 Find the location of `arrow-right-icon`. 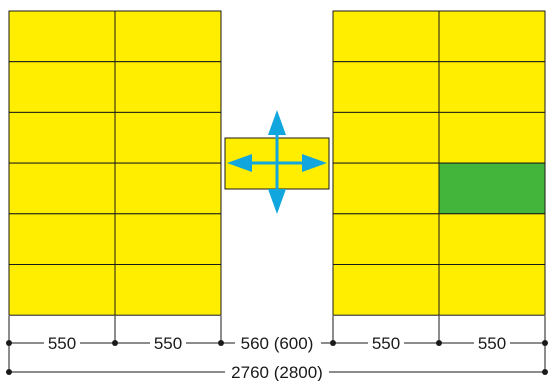

arrow-right-icon is located at coordinates (314, 163).